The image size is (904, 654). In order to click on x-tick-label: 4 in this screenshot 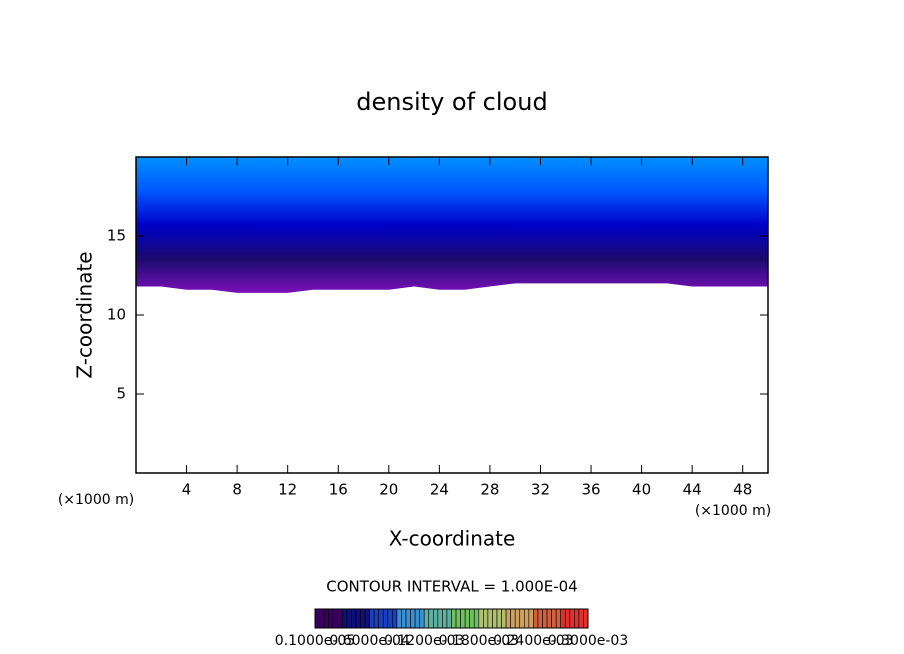, I will do `click(187, 490)`.